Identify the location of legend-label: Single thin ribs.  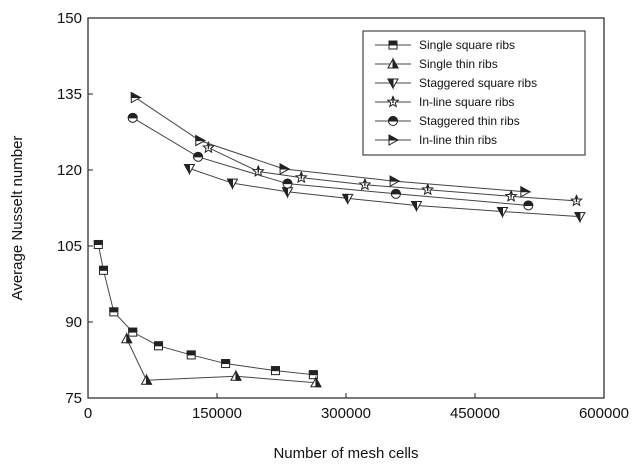
(458, 64).